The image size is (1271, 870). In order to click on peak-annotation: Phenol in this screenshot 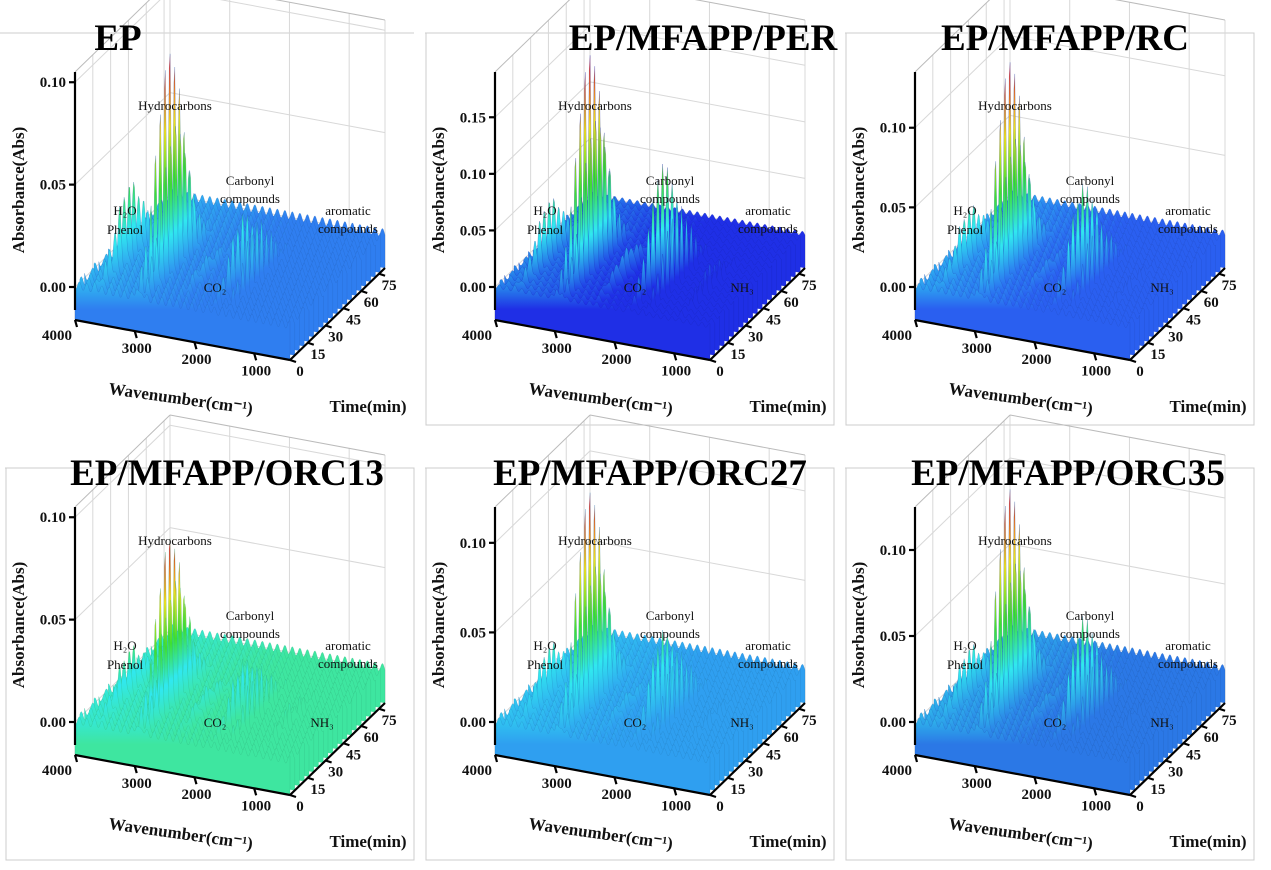, I will do `click(125, 664)`.